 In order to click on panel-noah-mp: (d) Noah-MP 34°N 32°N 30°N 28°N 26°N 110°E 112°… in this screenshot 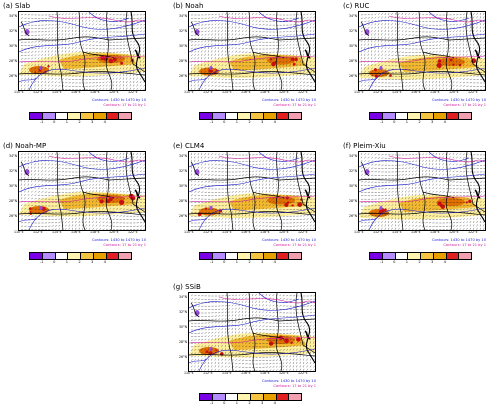, I will do `click(77, 207)`.